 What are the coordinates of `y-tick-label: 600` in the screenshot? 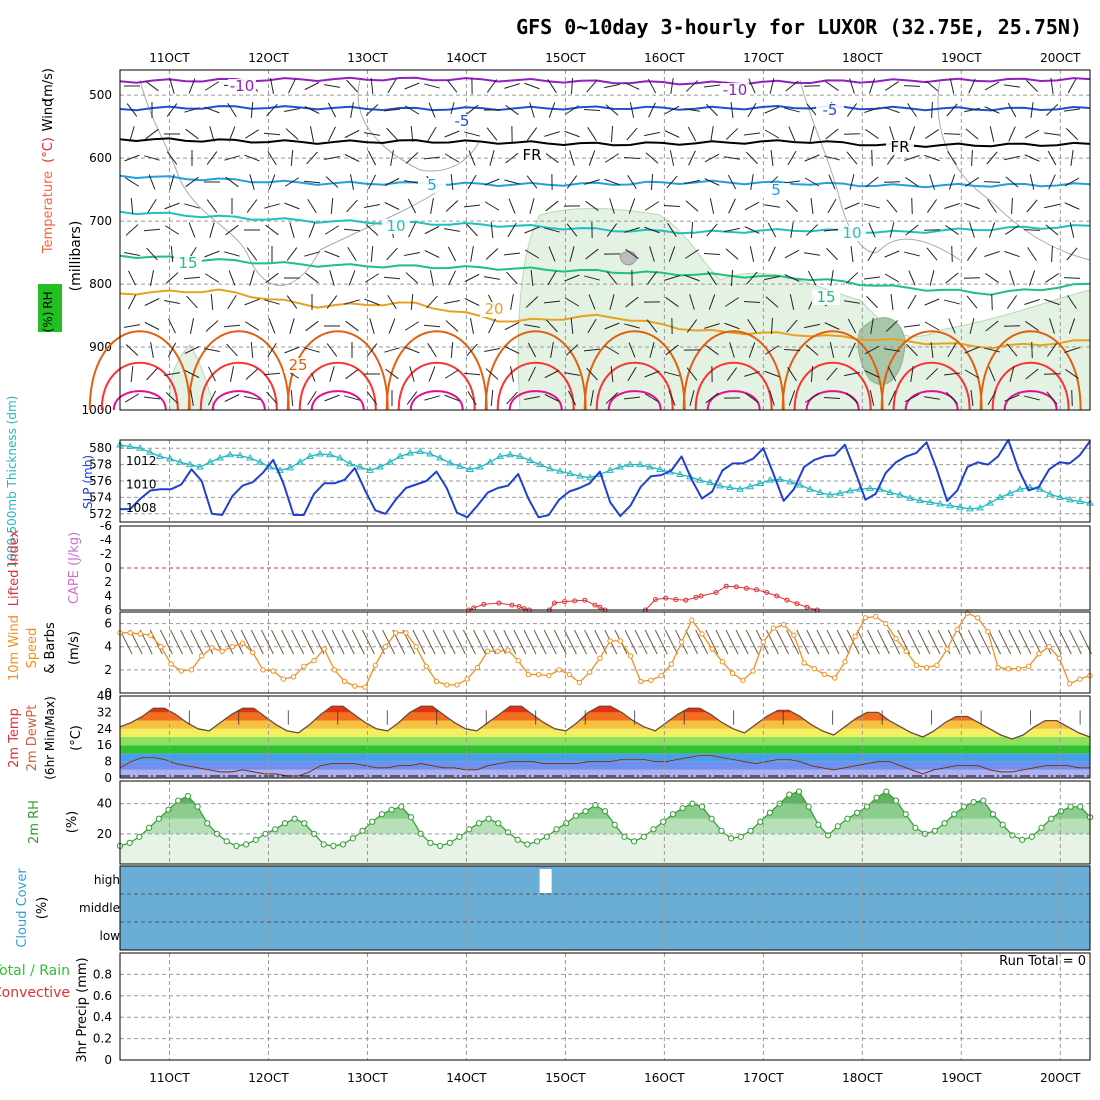 It's located at (100, 158).